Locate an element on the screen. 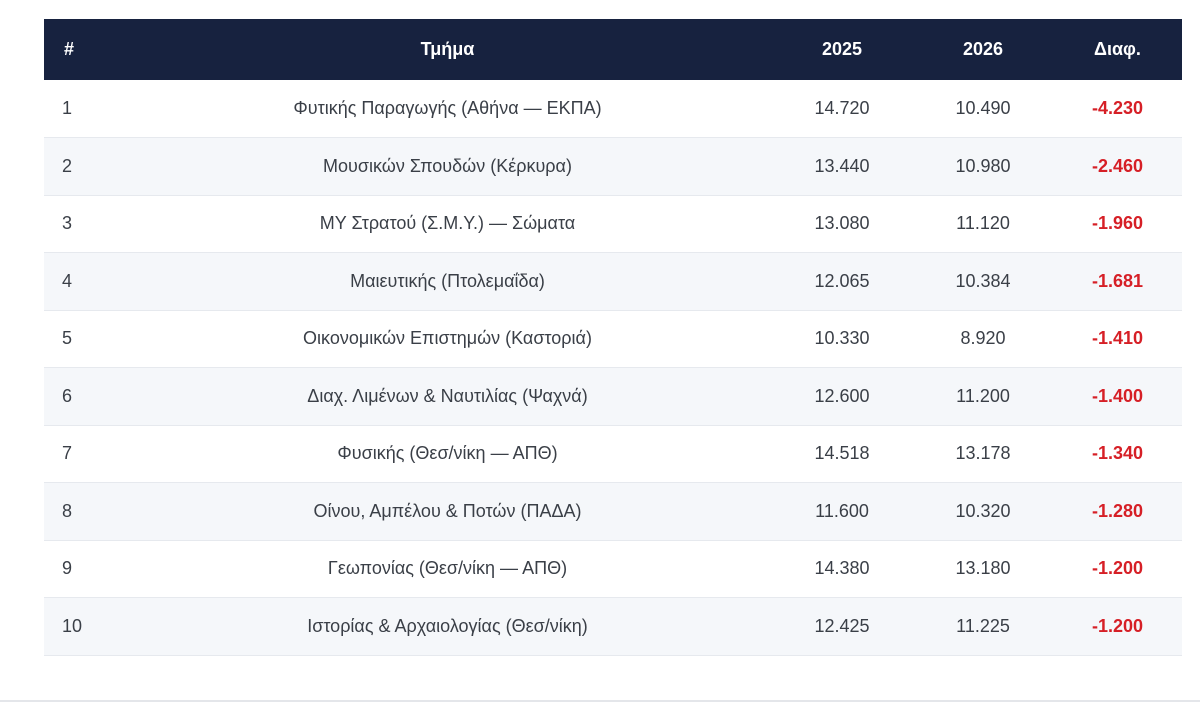 This screenshot has width=1200, height=704. cell-2026: 10.384 is located at coordinates (983, 280).